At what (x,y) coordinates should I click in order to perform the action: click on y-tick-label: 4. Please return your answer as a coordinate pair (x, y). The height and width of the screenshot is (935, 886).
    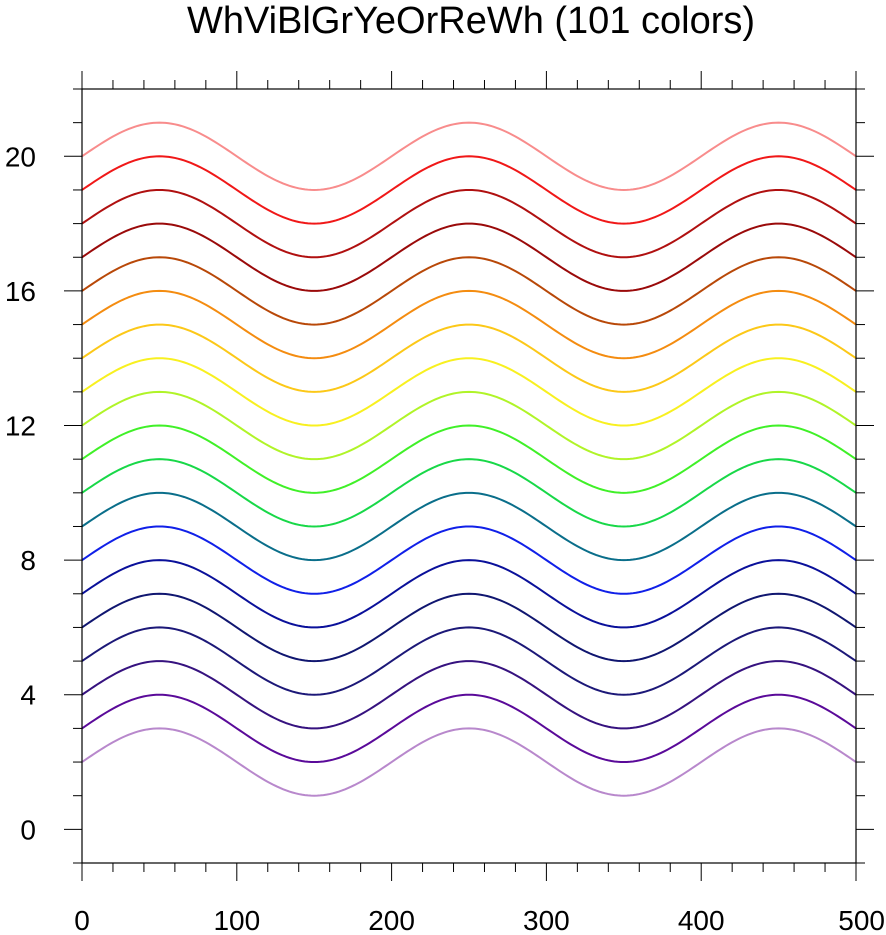
    Looking at the image, I should click on (28, 695).